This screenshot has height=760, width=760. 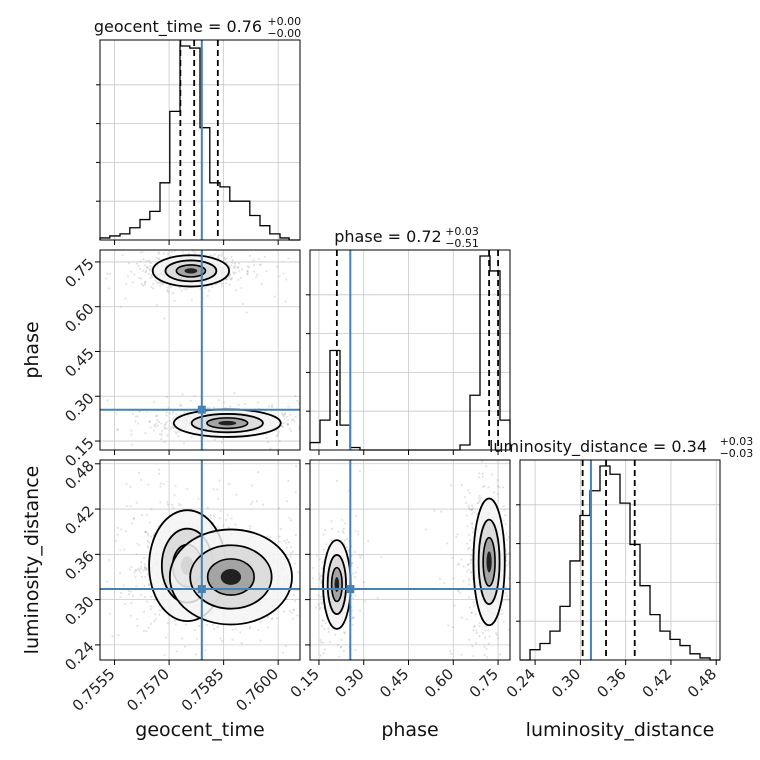 What do you see at coordinates (199, 730) in the screenshot?
I see `x-axis-label-geocent_time: geocent_time` at bounding box center [199, 730].